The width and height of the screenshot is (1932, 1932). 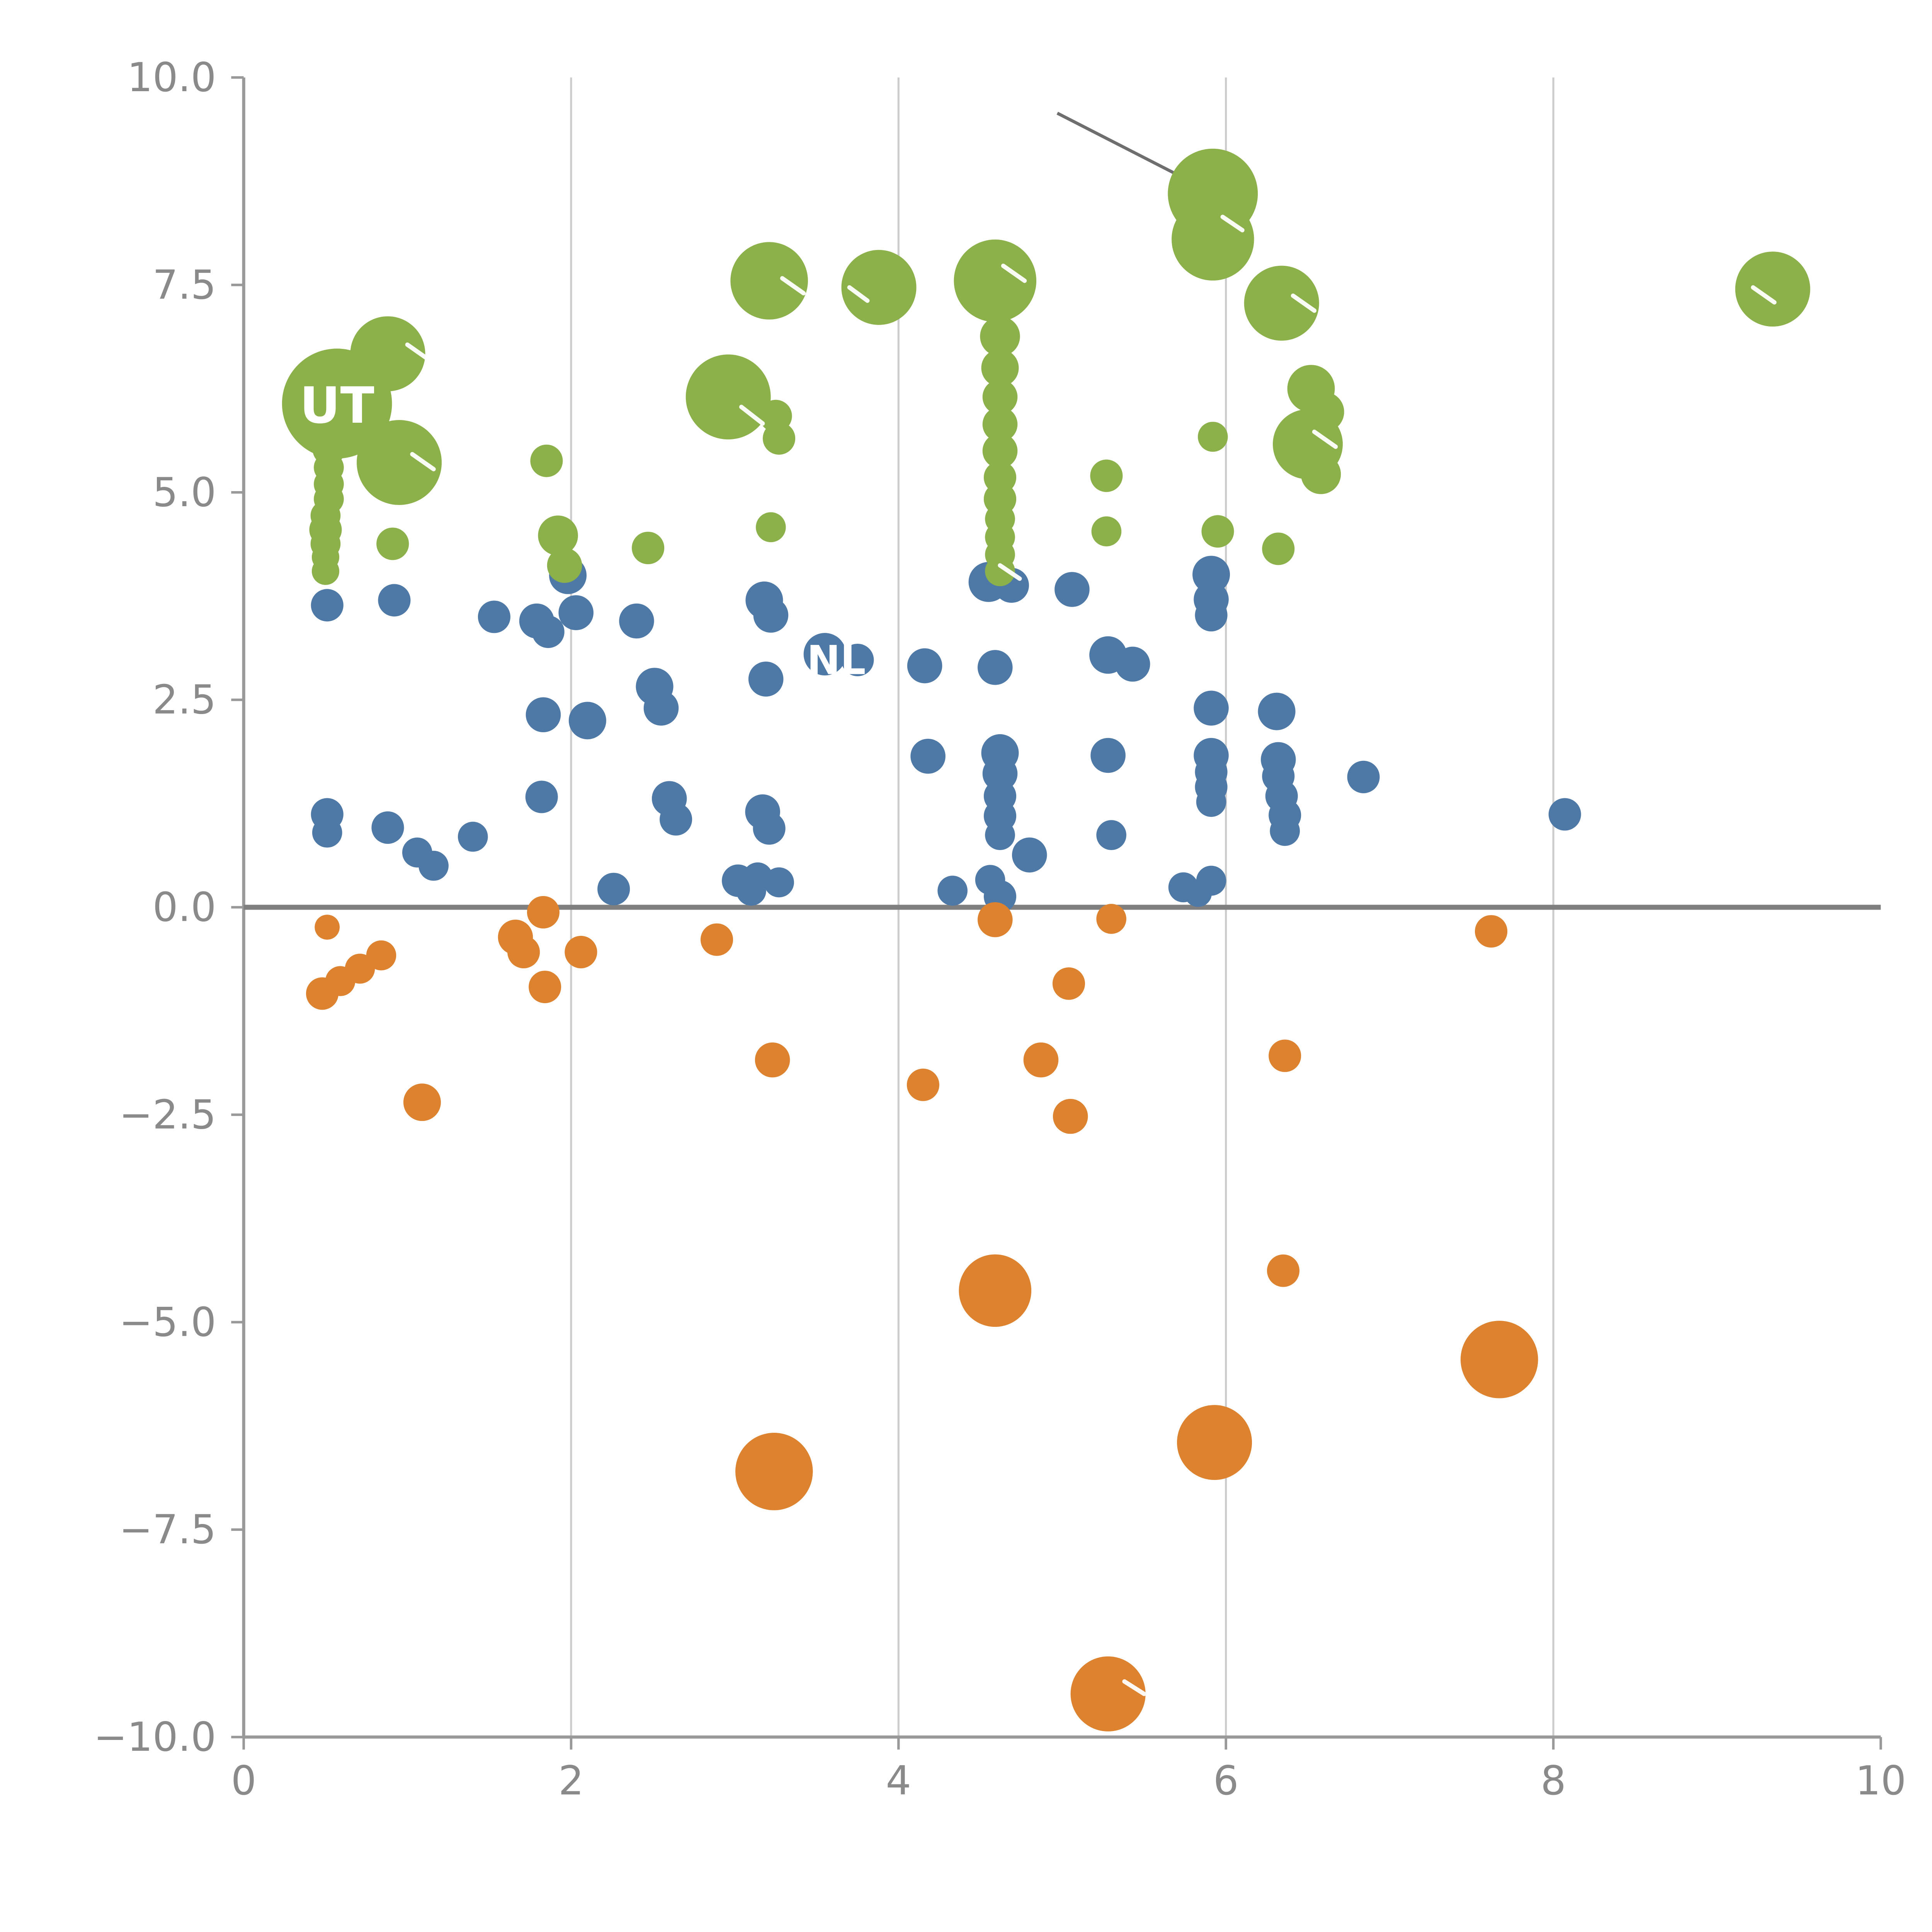 What do you see at coordinates (1226, 1781) in the screenshot?
I see `x-tick-label: 6` at bounding box center [1226, 1781].